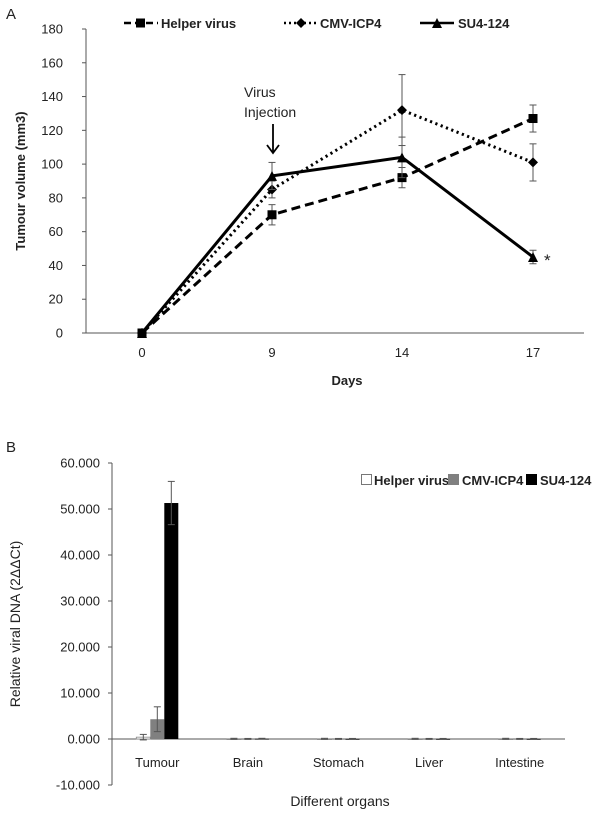 The height and width of the screenshot is (816, 600). I want to click on legend-marker-helper-virus, so click(140, 23).